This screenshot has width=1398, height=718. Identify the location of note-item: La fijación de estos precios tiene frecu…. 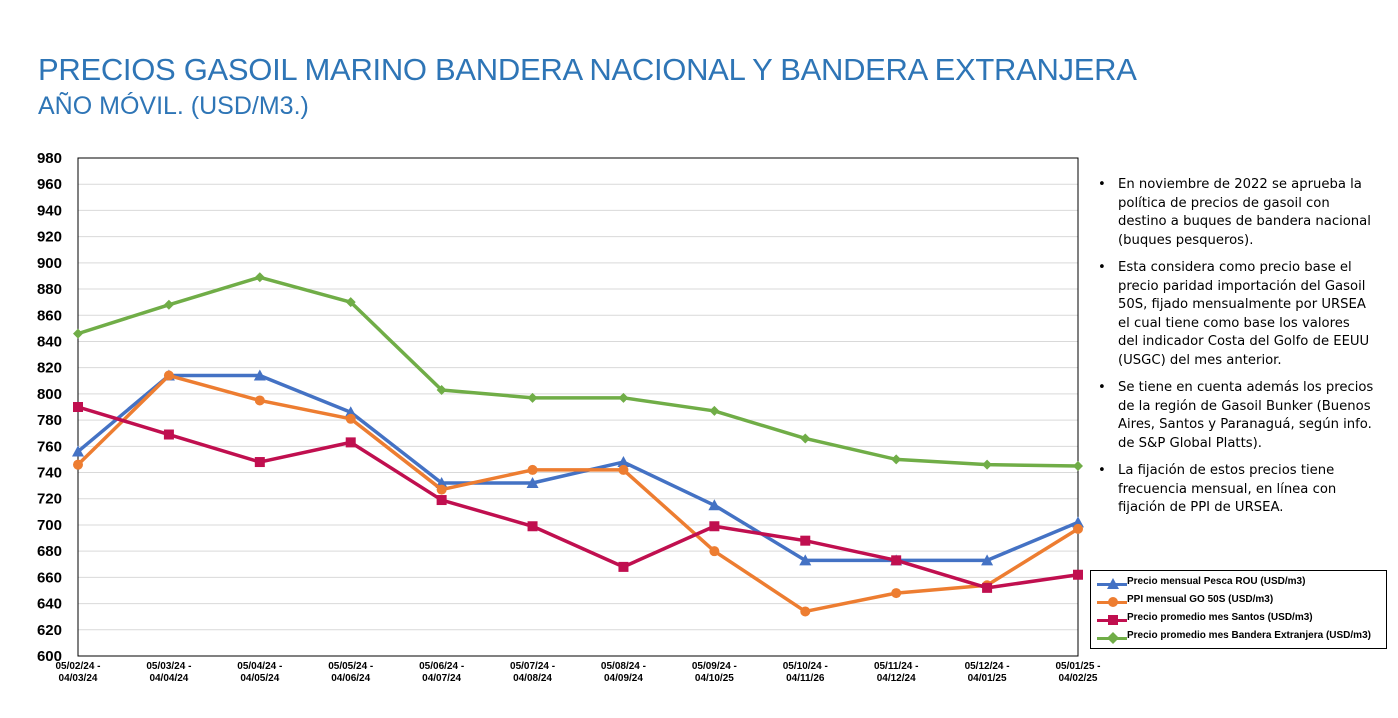
(1235, 490).